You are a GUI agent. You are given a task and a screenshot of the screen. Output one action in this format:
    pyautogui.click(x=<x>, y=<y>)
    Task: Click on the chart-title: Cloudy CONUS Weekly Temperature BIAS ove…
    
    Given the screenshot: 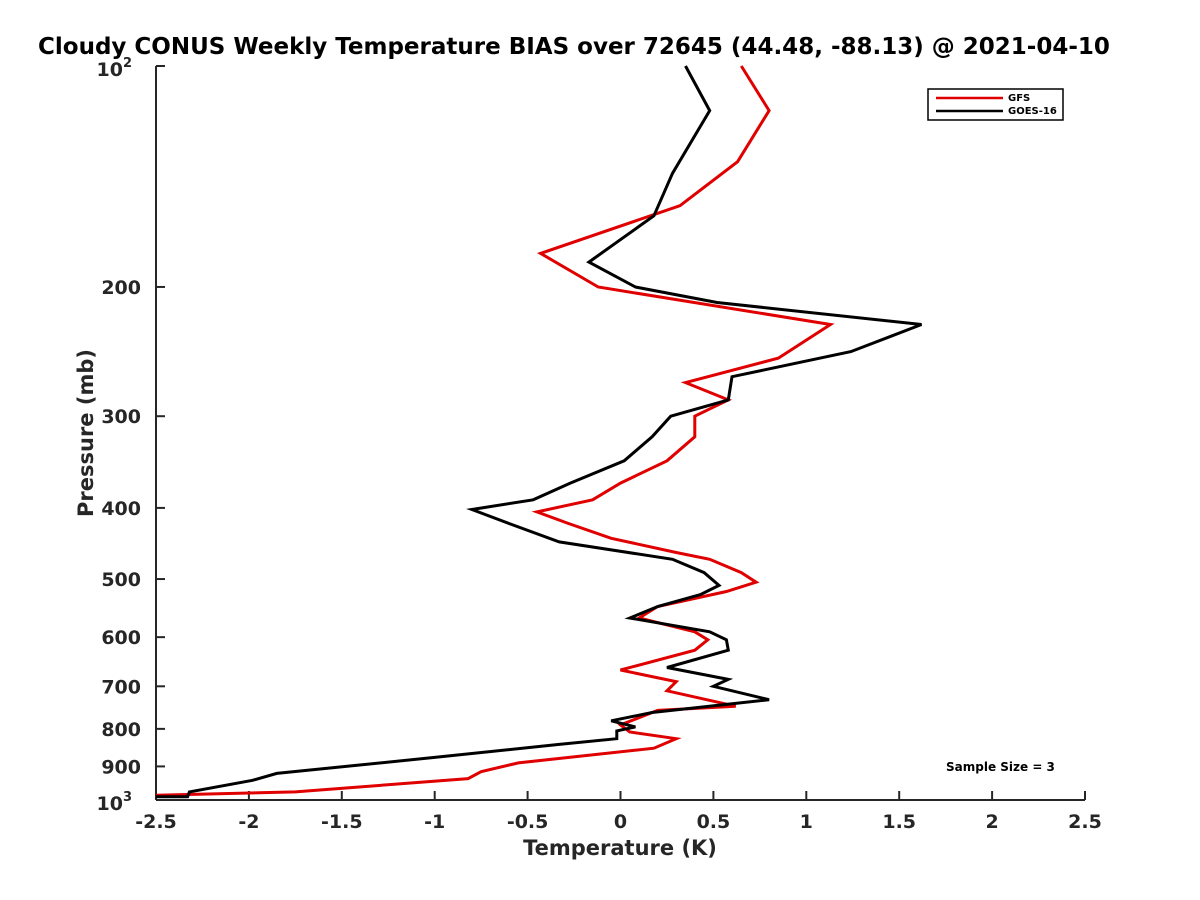 What is the action you would take?
    pyautogui.click(x=574, y=47)
    